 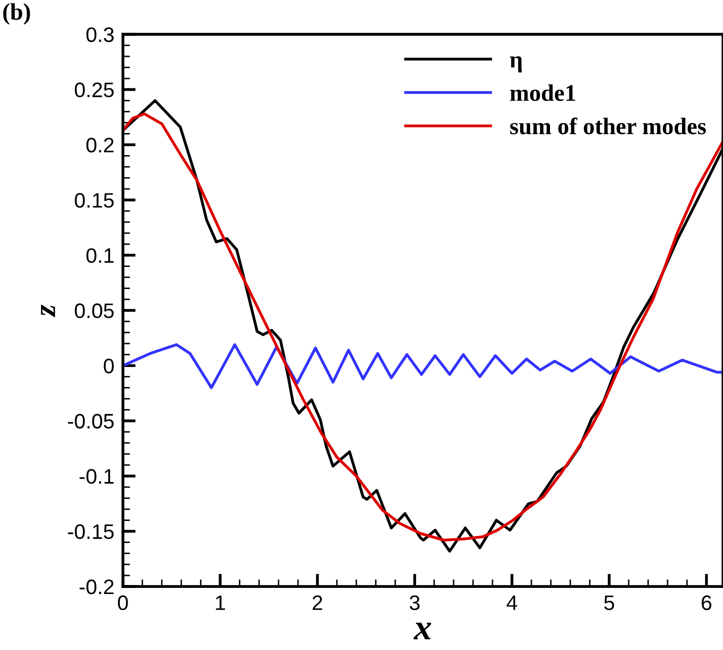 I want to click on y-tick-label: 0.1, so click(x=100, y=255).